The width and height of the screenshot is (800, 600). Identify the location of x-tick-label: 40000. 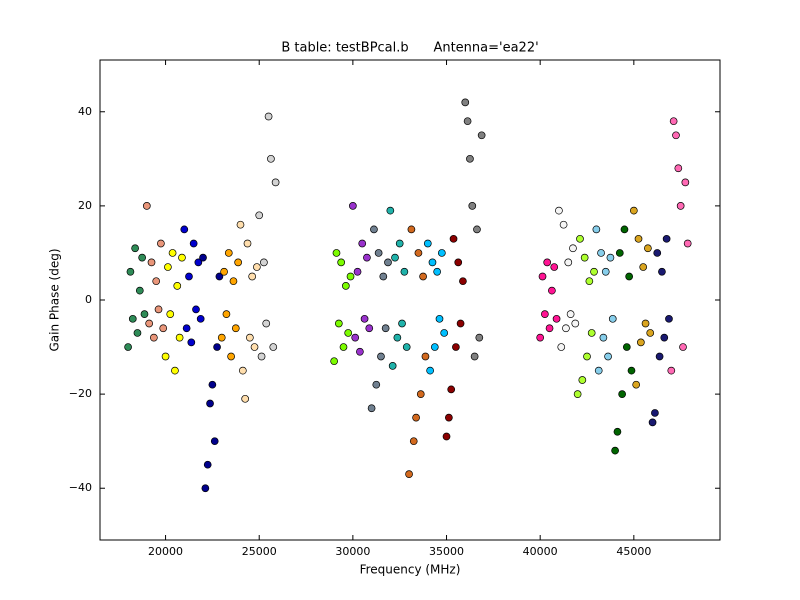
(540, 551).